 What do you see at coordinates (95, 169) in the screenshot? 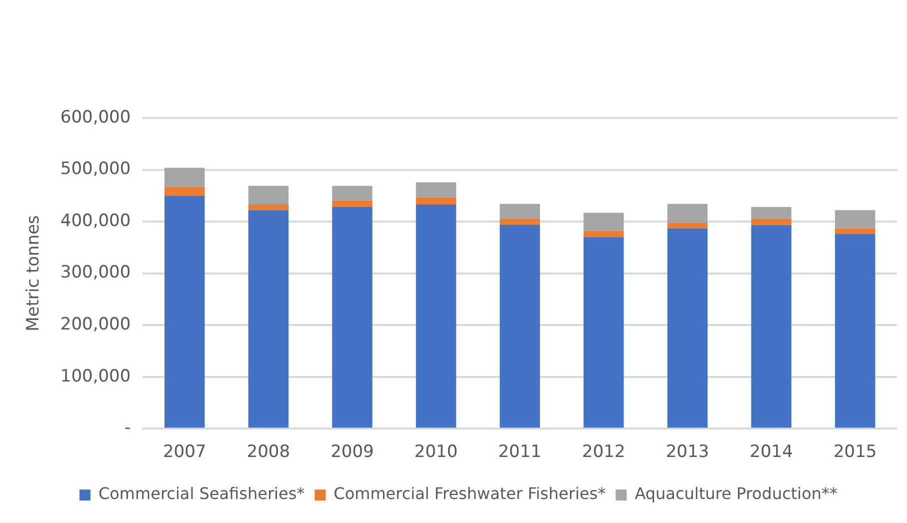
I see `y-tick-label: 500,000` at bounding box center [95, 169].